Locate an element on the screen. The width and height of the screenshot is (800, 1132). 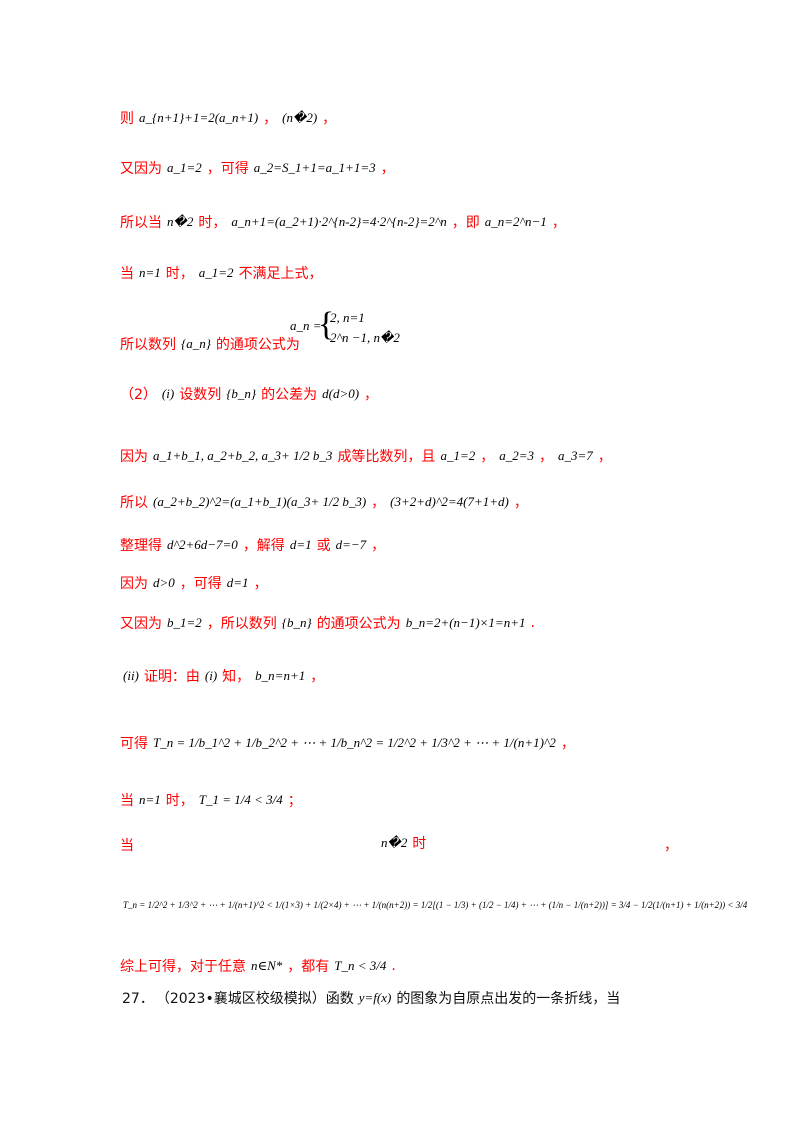
text: 则 is located at coordinates (127, 119).